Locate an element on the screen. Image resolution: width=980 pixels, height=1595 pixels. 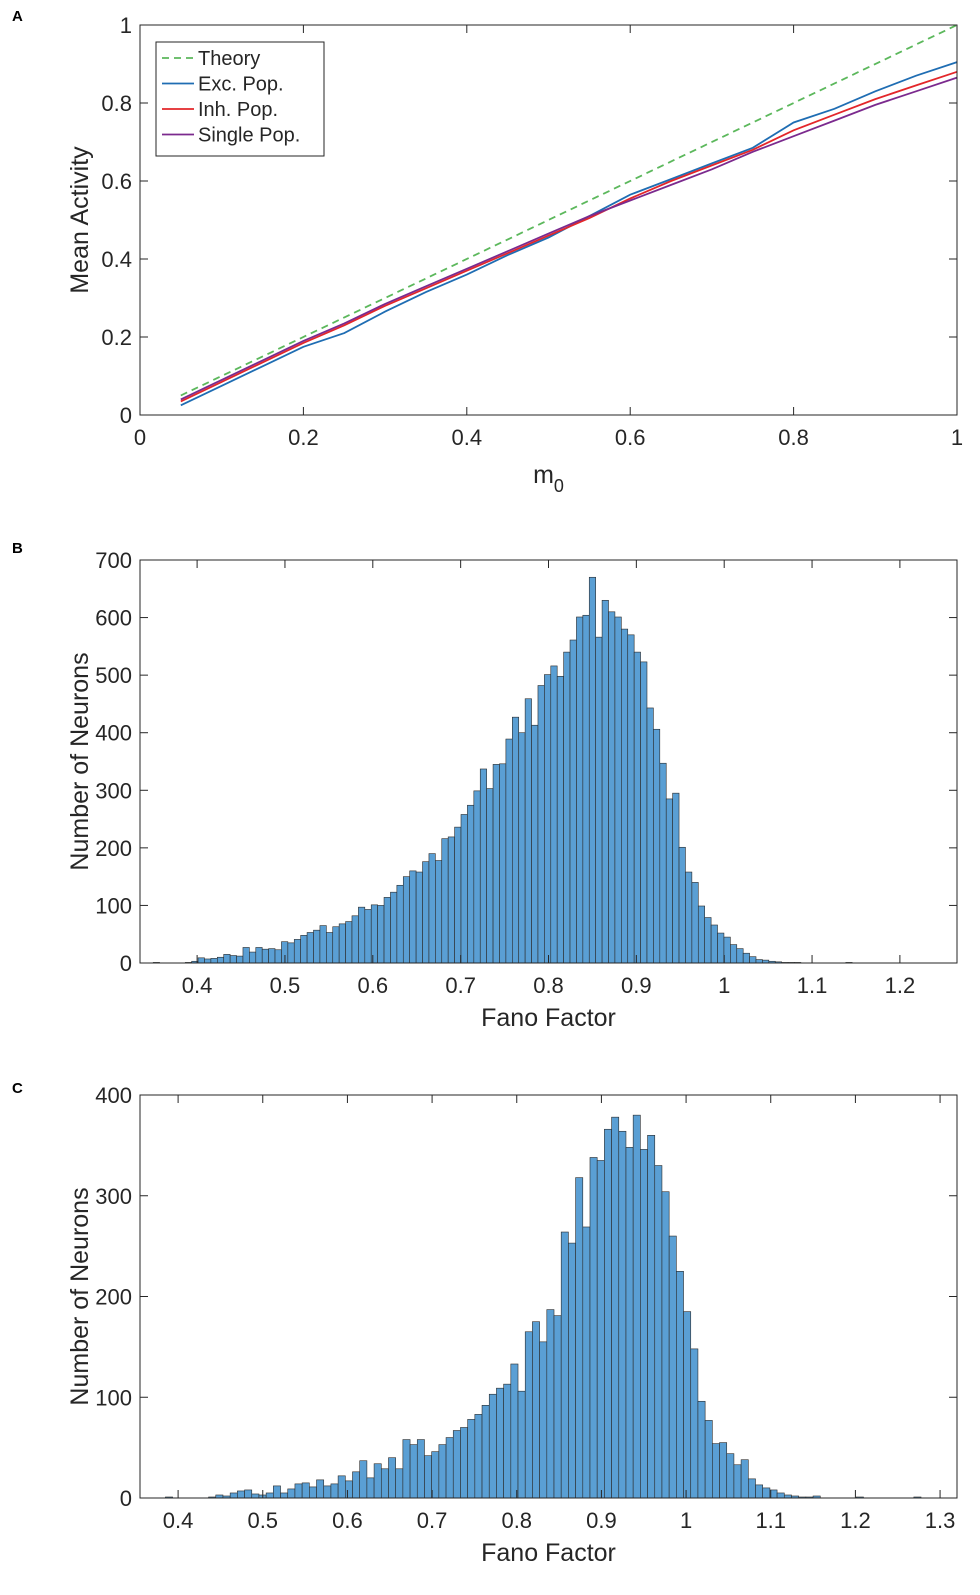
legend-box is located at coordinates (240, 99).